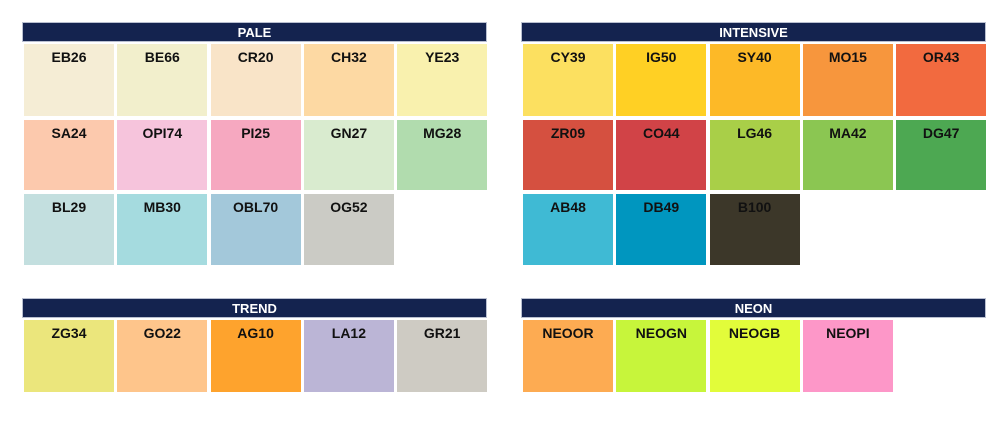 This screenshot has width=1000, height=422. What do you see at coordinates (349, 133) in the screenshot?
I see `swatch-label: GN27` at bounding box center [349, 133].